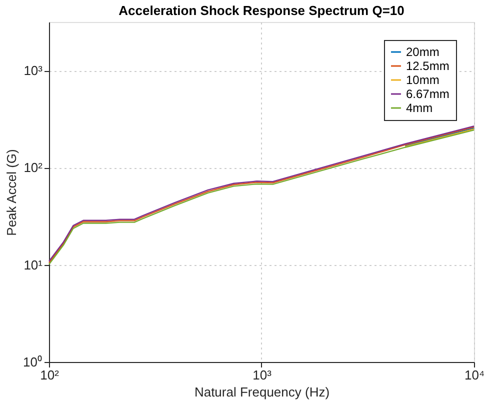 The height and width of the screenshot is (418, 503). I want to click on y-tick-label: 10⁰, so click(32, 362).